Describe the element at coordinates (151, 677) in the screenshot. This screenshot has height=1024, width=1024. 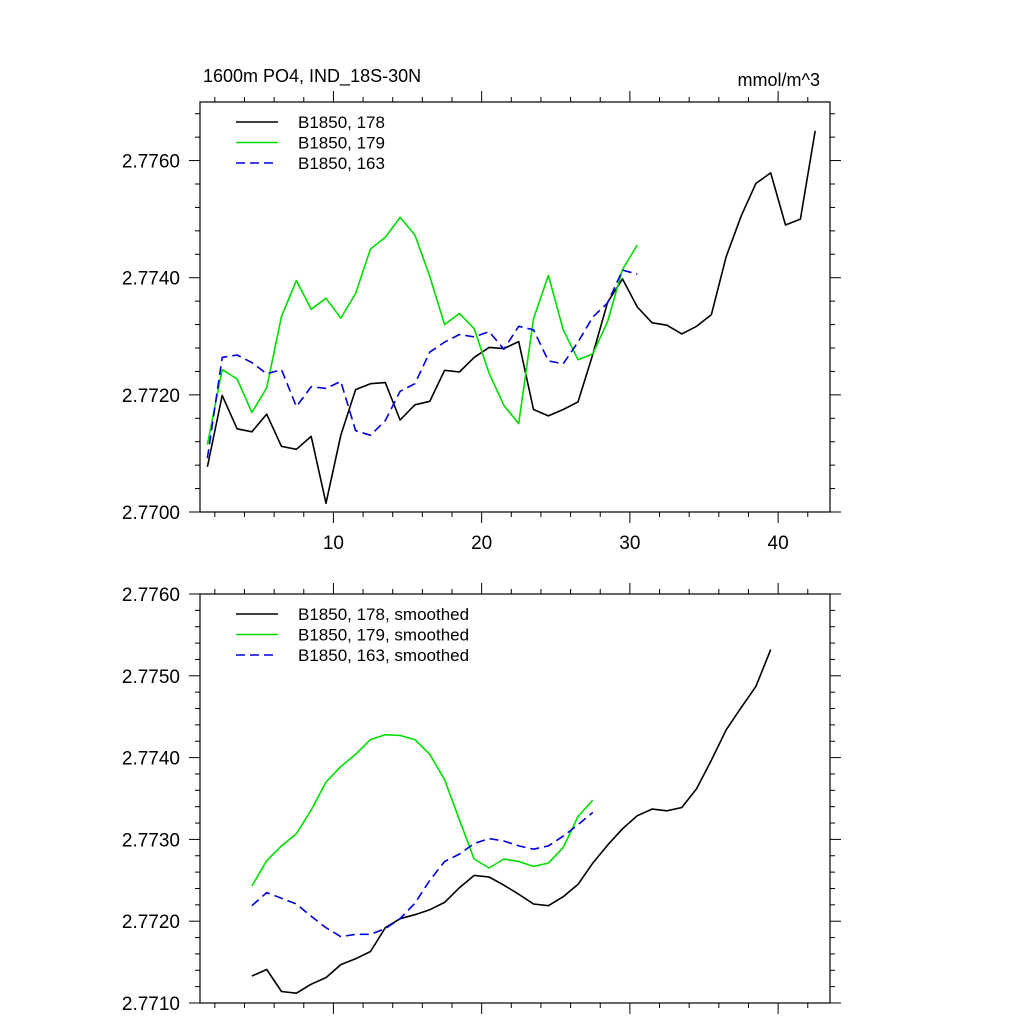
I see `y-tick-label: 2.7750` at that location.